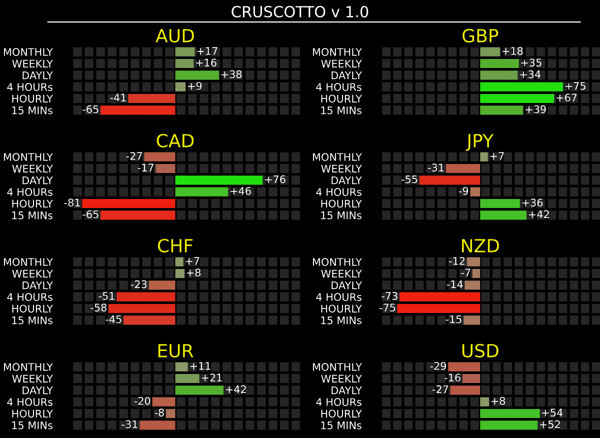 This screenshot has height=438, width=600. Describe the element at coordinates (72, 202) in the screenshot. I see `data-label: -81` at that location.